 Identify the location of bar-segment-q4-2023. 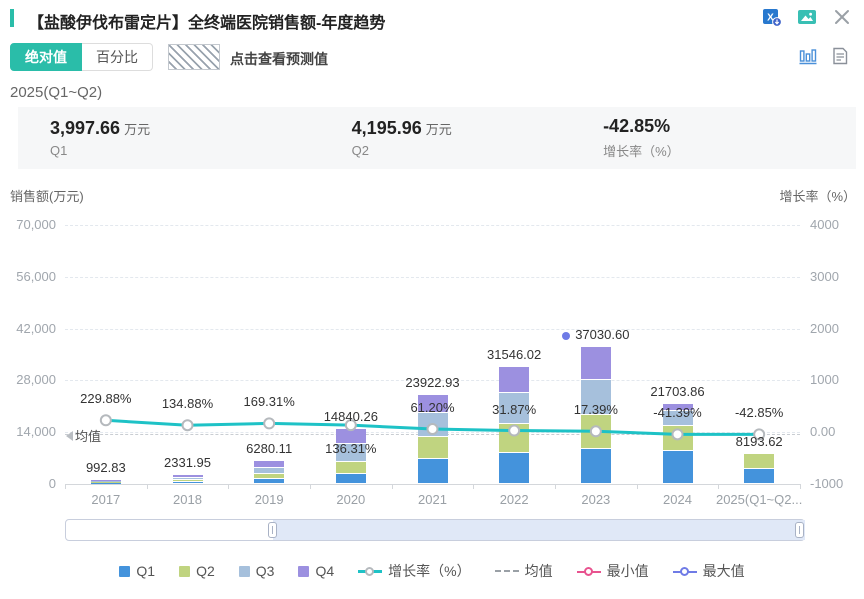
(595, 363).